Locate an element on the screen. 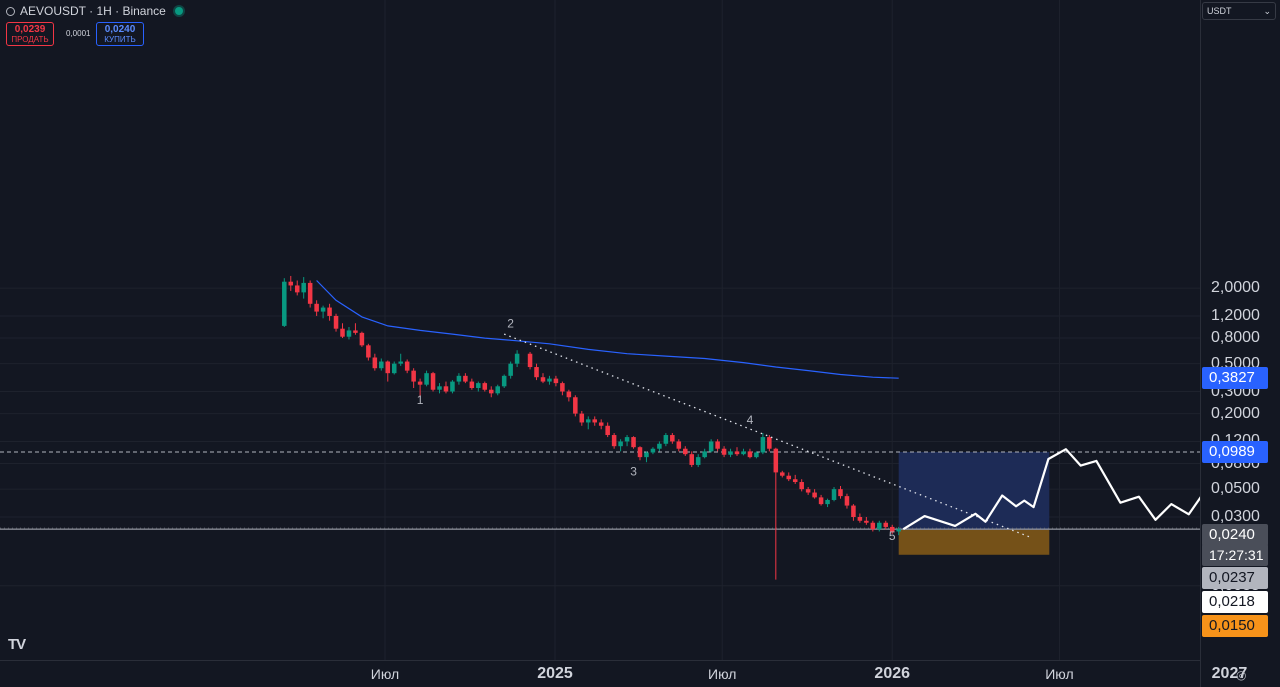 This screenshot has height=687, width=1280. buy-price: 0,0240 is located at coordinates (120, 29).